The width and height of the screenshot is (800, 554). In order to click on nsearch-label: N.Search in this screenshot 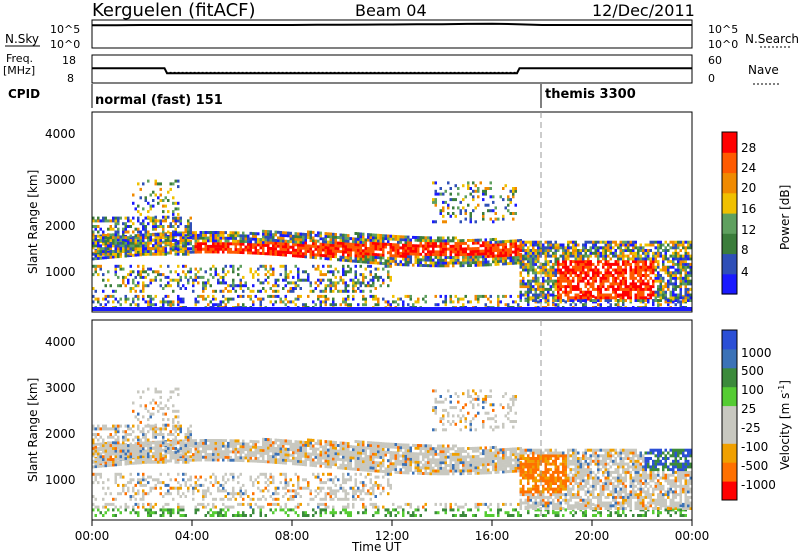, I will do `click(772, 39)`.